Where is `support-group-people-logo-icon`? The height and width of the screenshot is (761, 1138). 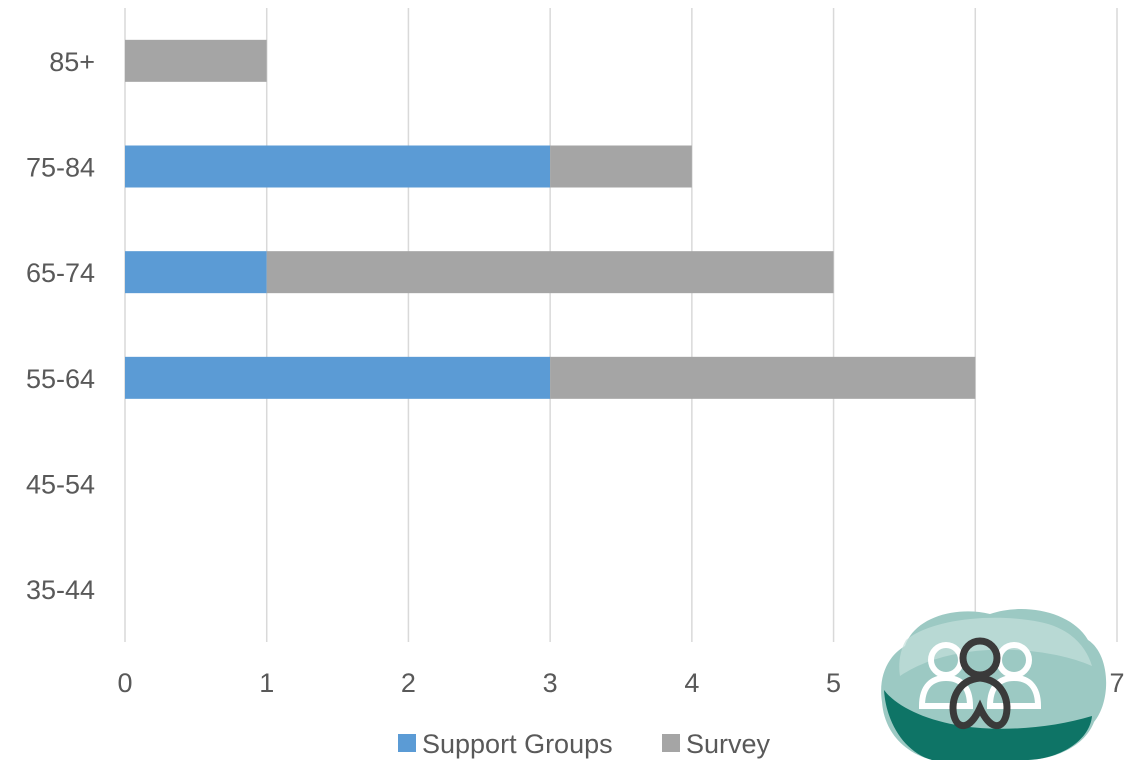 support-group-people-logo-icon is located at coordinates (994, 684).